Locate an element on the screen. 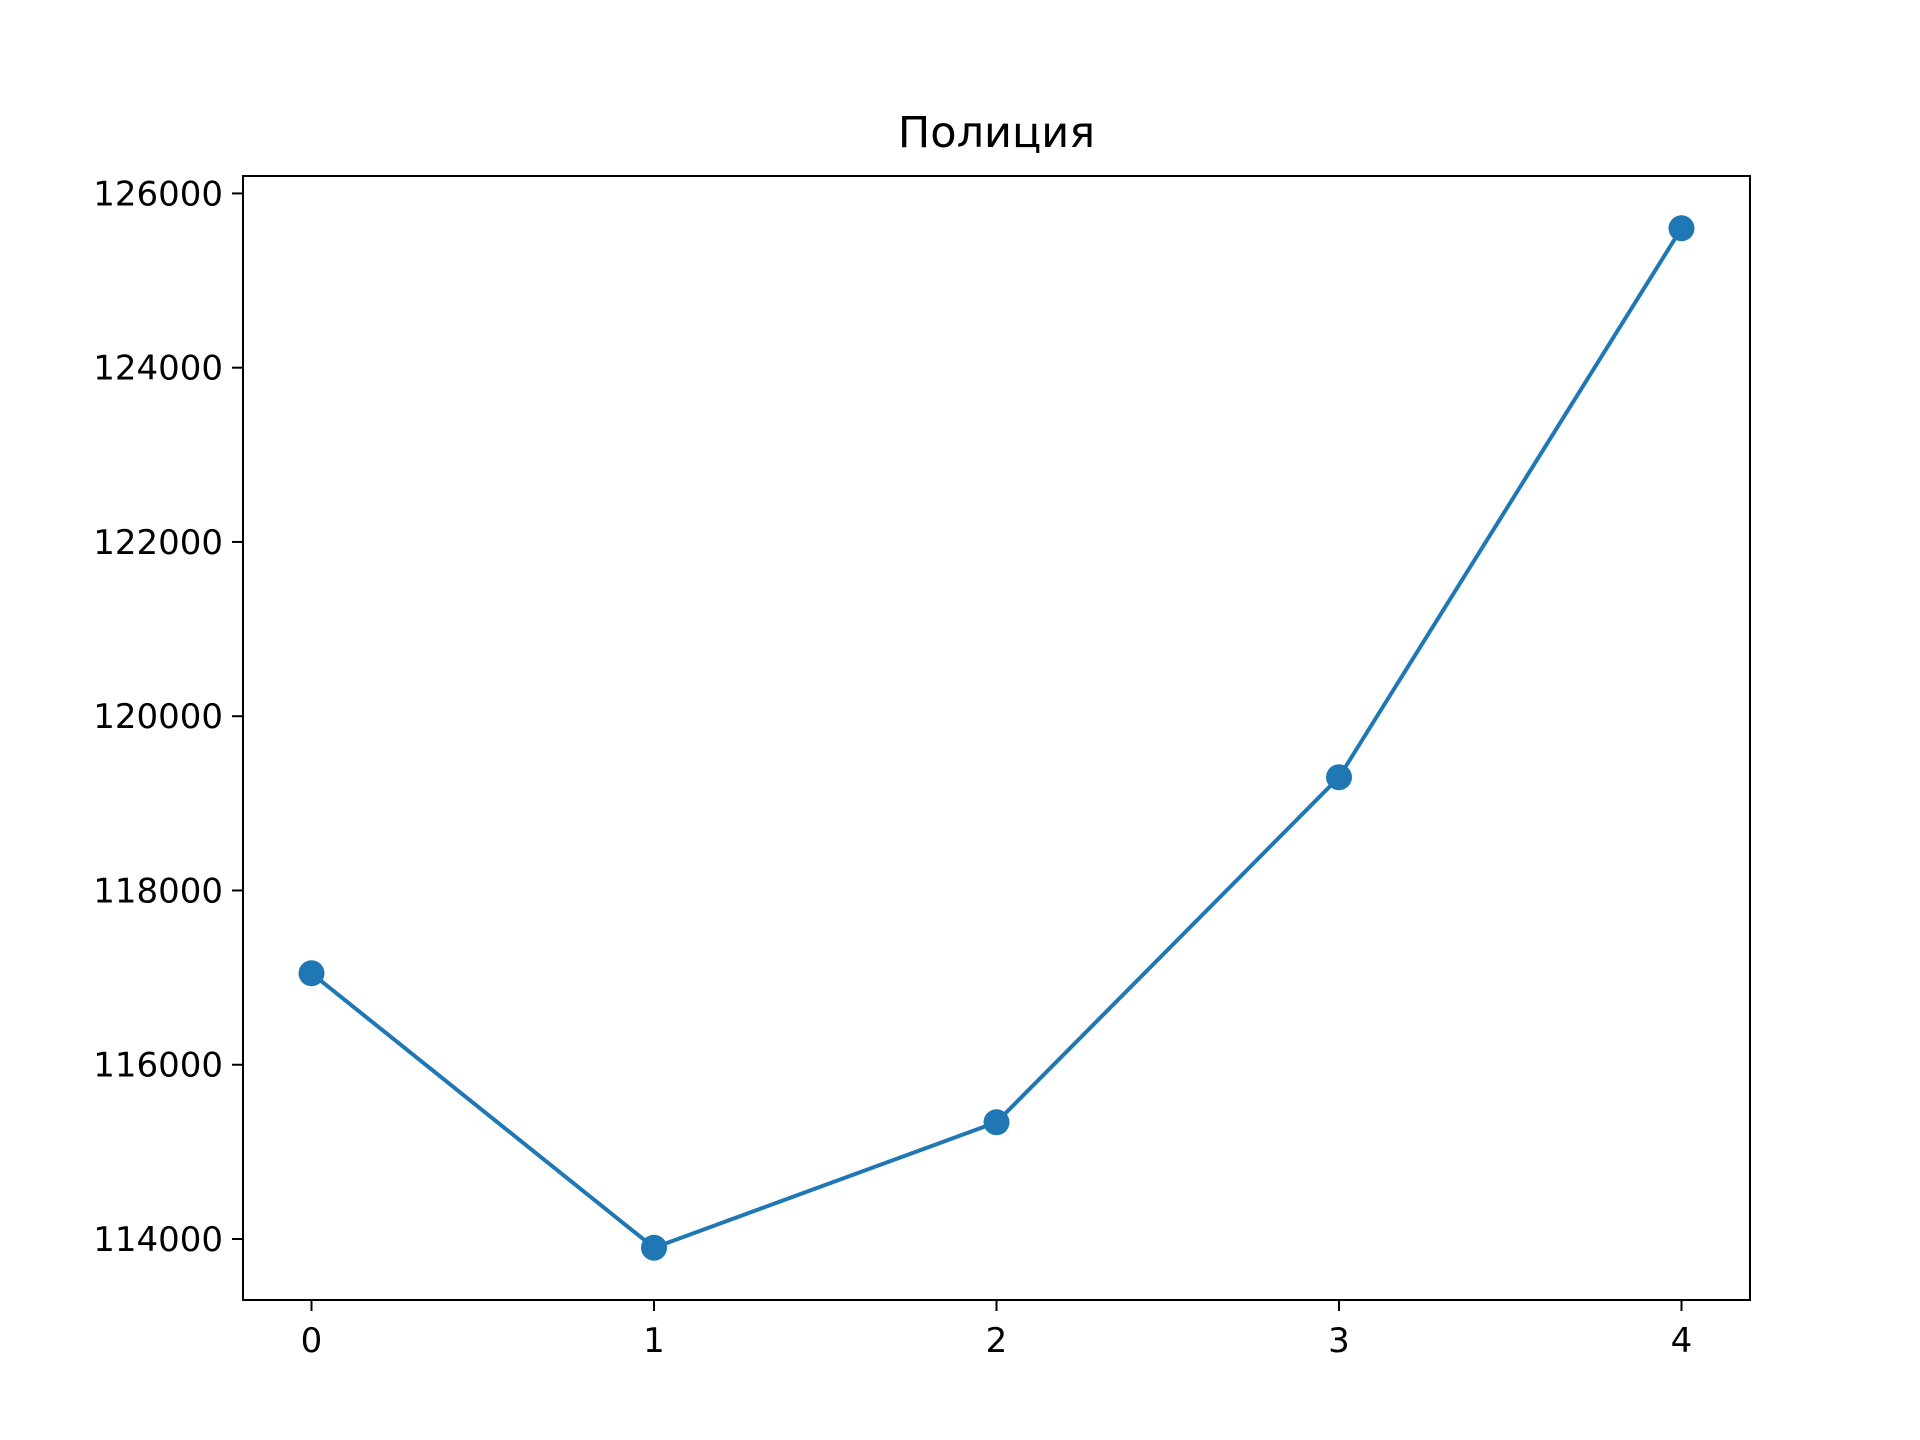 The width and height of the screenshot is (1920, 1440). x-tick-label: 0 is located at coordinates (312, 1341).